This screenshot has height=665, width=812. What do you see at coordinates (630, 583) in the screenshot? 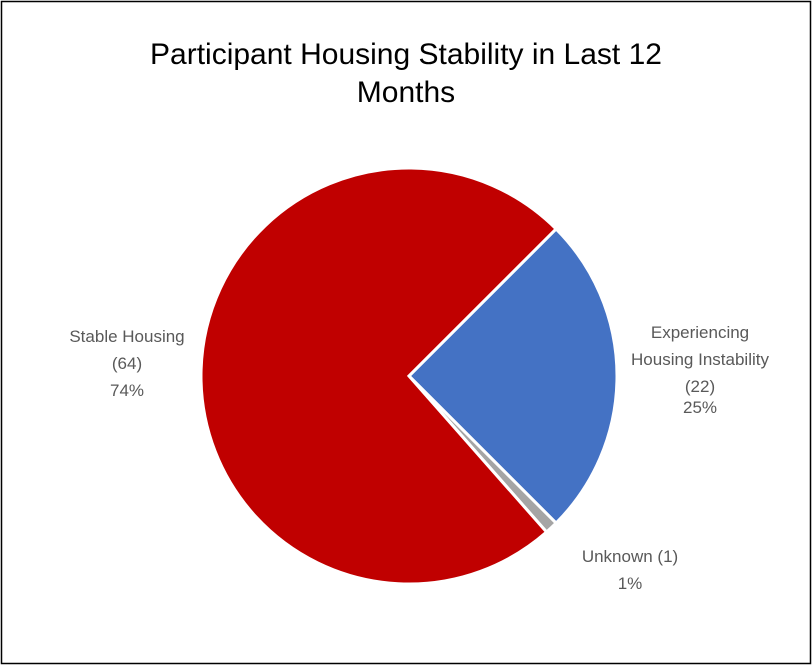
I see `value-label: 1%` at bounding box center [630, 583].